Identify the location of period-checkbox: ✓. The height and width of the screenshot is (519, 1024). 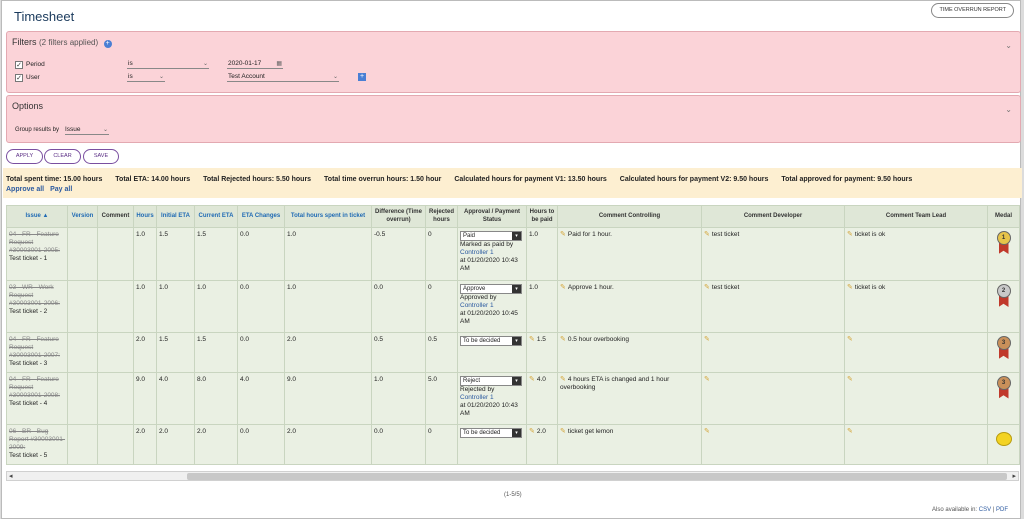
(19, 65).